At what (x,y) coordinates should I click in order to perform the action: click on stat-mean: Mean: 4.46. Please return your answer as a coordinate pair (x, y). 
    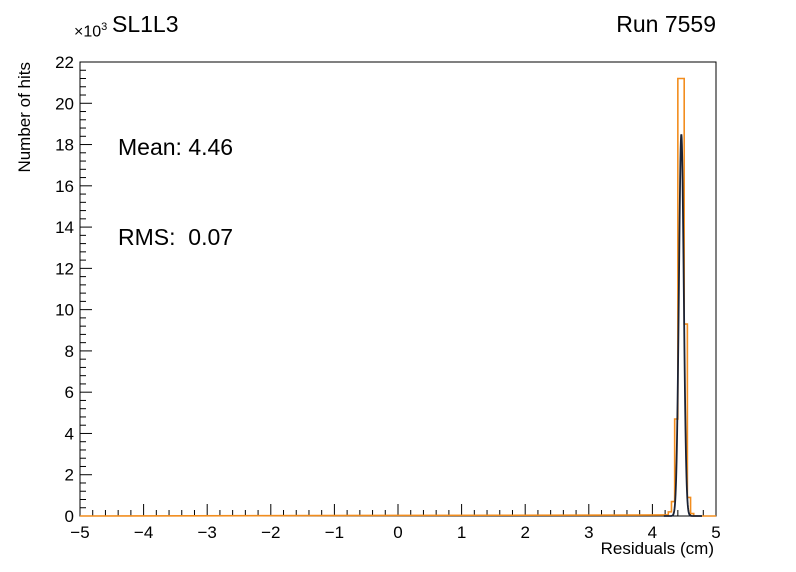
    Looking at the image, I should click on (176, 147).